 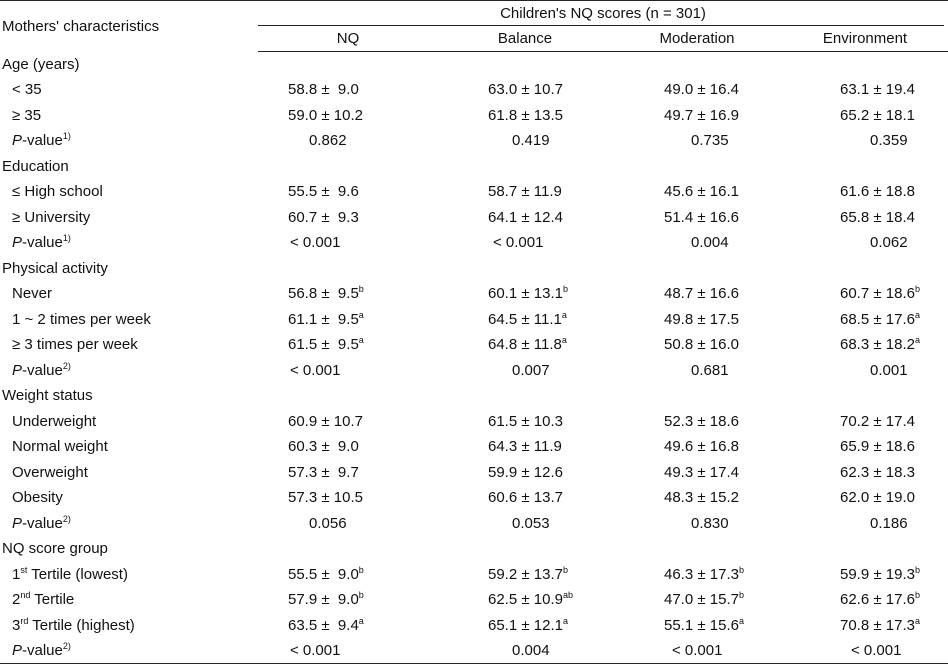 I want to click on p-value: 0.062, so click(x=889, y=243).